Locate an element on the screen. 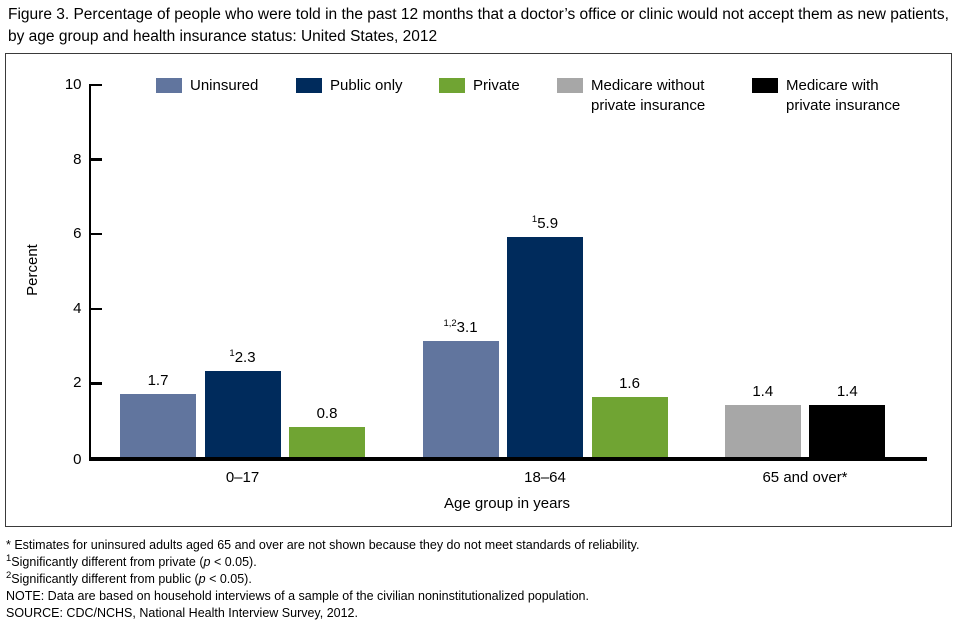 The width and height of the screenshot is (960, 621). legend-label: Uninsured is located at coordinates (224, 85).